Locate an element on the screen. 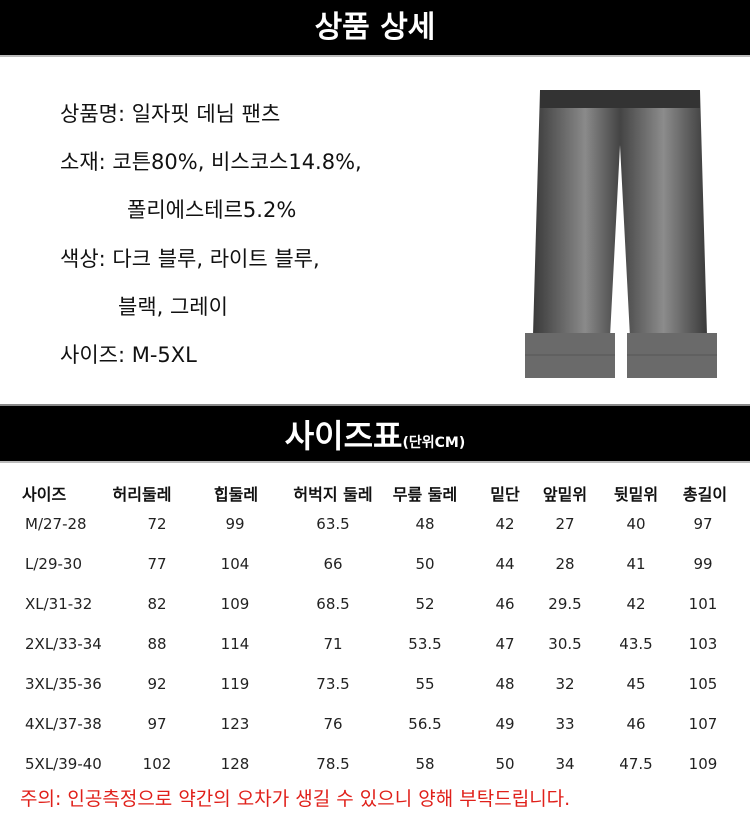 This screenshot has width=750, height=817. table-cell: 68.5 is located at coordinates (333, 604).